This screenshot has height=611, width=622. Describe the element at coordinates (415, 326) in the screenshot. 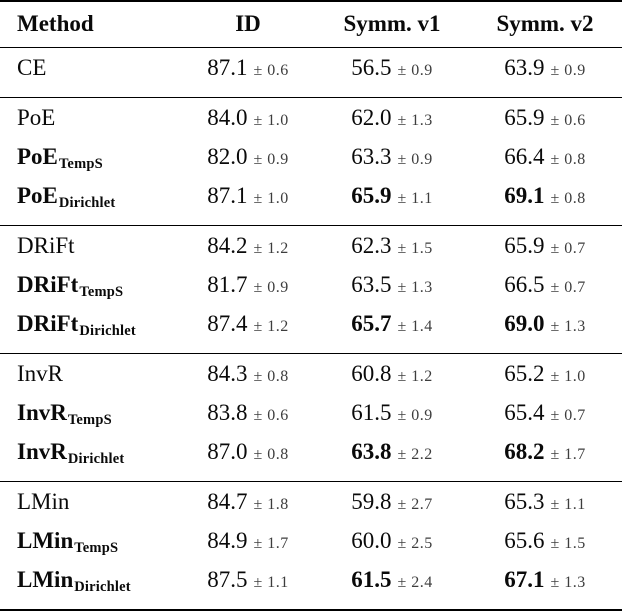

I see `stddev: ± 1.4` at that location.